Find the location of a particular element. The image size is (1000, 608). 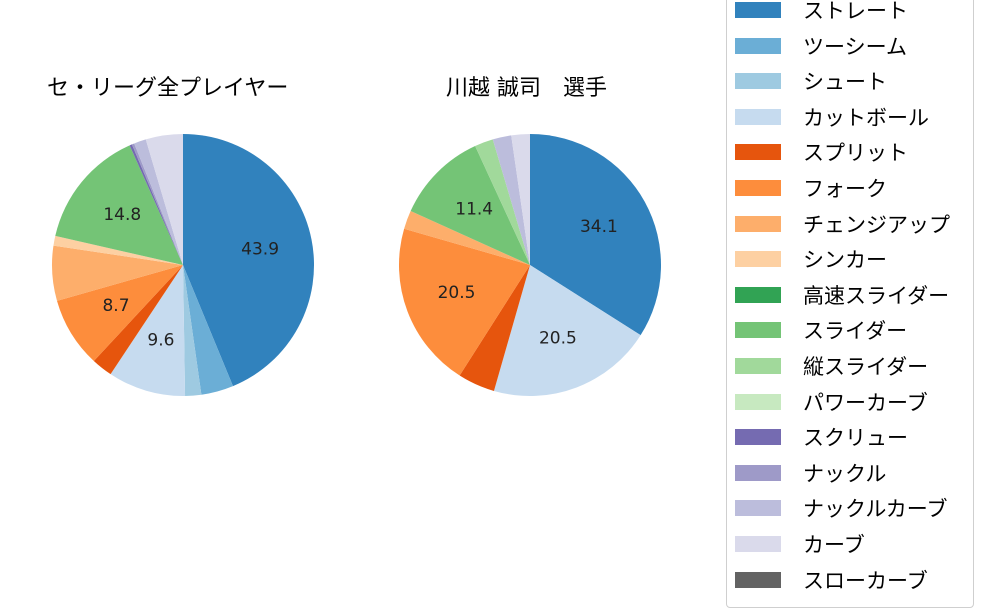

legend-label: カットボール is located at coordinates (866, 117).